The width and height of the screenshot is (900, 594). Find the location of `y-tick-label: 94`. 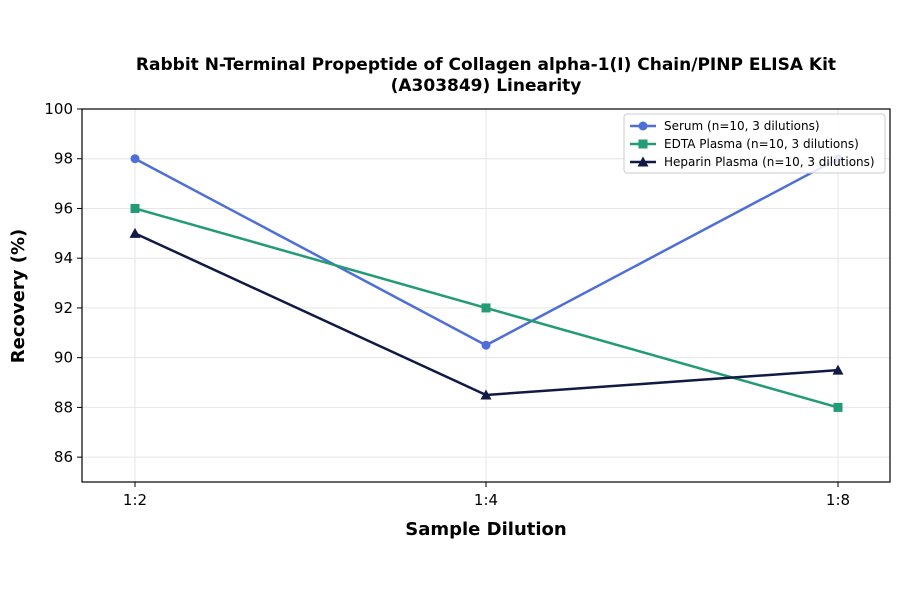

y-tick-label: 94 is located at coordinates (63, 258).